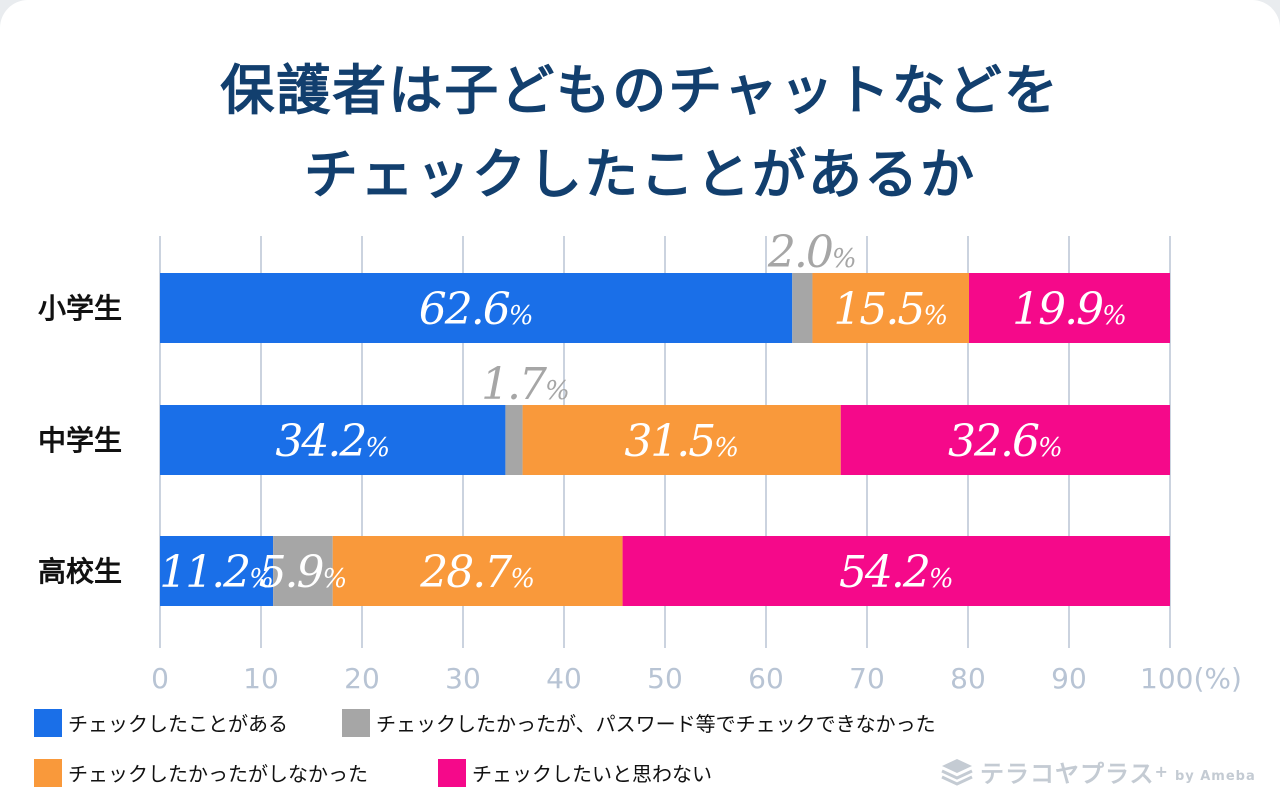 Image resolution: width=1280 pixels, height=810 pixels. Describe the element at coordinates (218, 774) in the screenshot. I see `legend-label-did-not: チェックしたかったがしなかった` at that location.